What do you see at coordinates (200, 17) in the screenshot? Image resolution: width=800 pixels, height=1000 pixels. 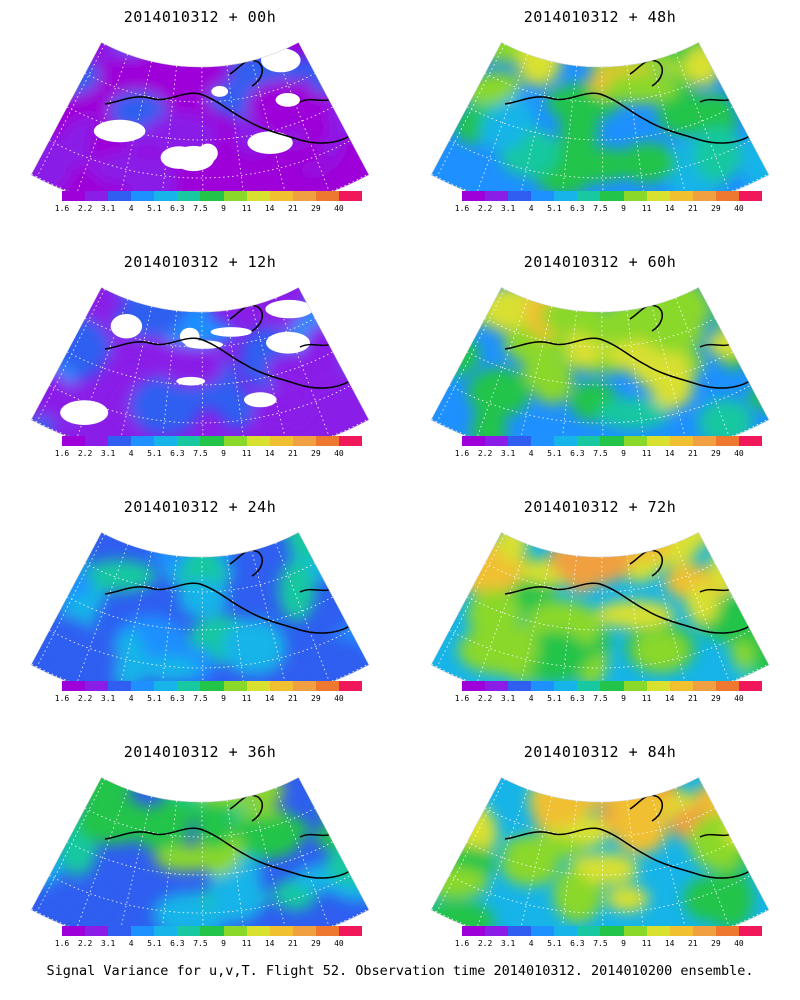 I see `panel-title: 2014010312 + 00h` at bounding box center [200, 17].